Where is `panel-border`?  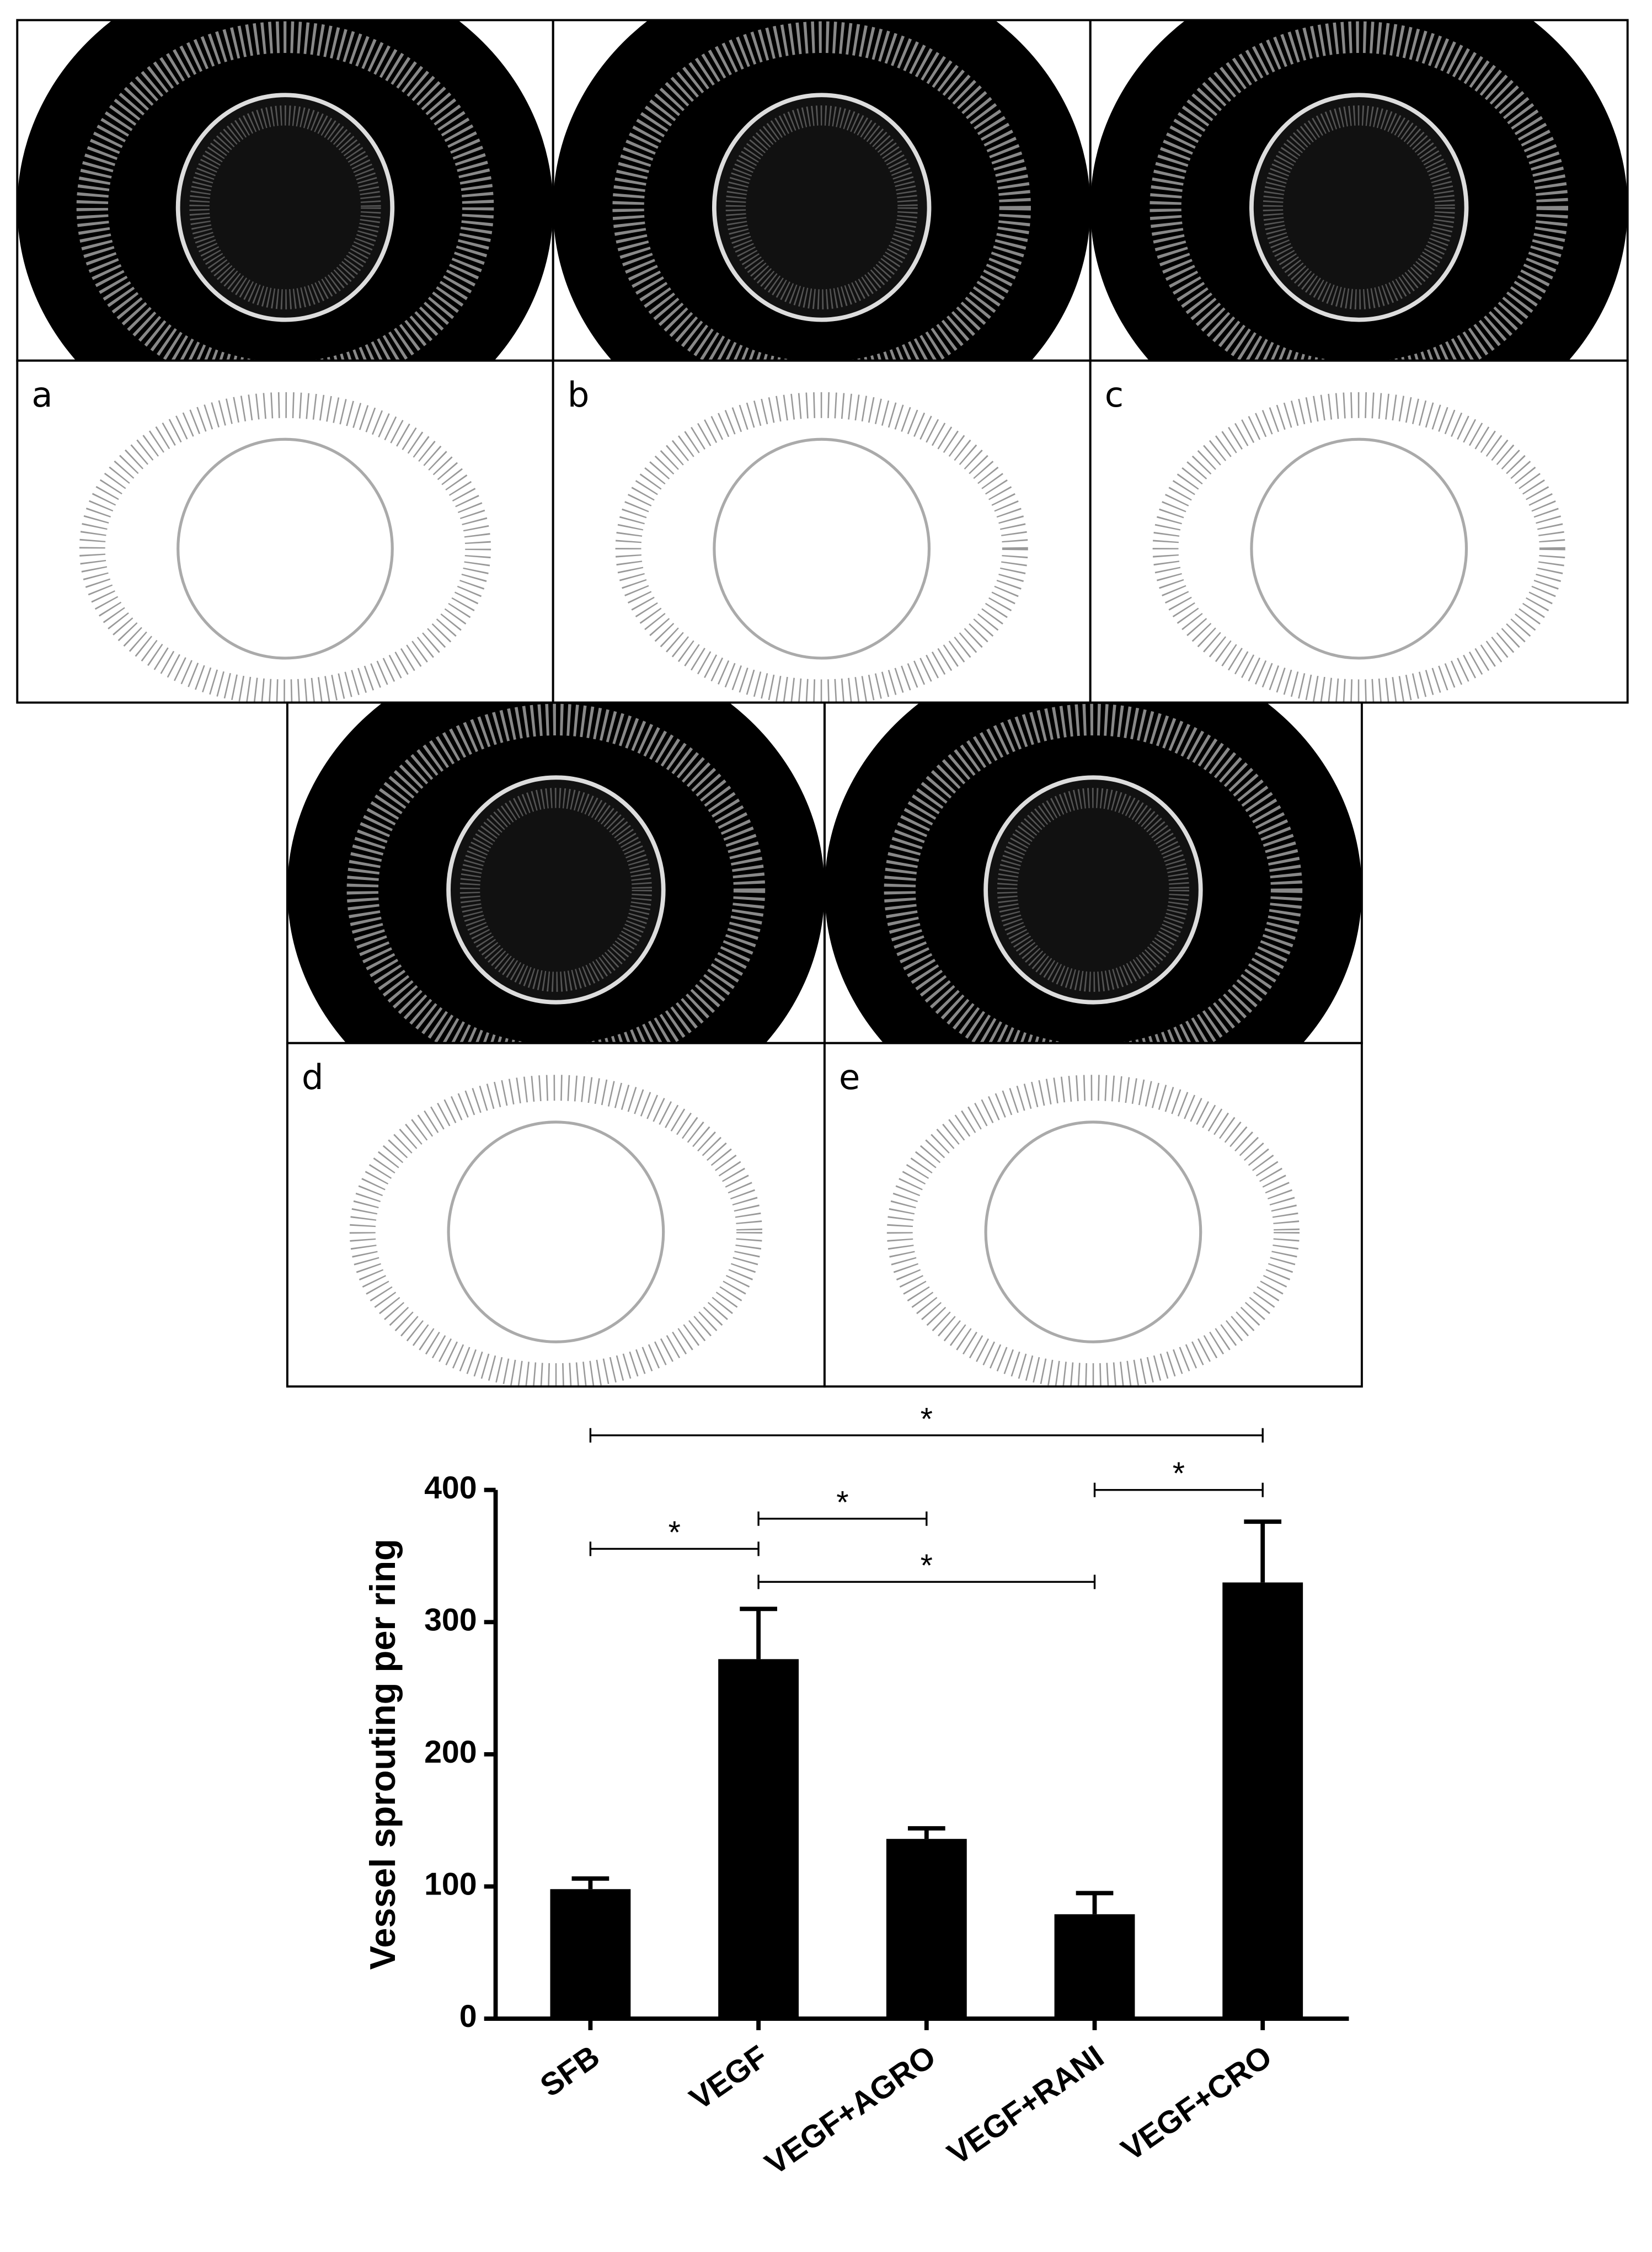 panel-border is located at coordinates (1093, 1215).